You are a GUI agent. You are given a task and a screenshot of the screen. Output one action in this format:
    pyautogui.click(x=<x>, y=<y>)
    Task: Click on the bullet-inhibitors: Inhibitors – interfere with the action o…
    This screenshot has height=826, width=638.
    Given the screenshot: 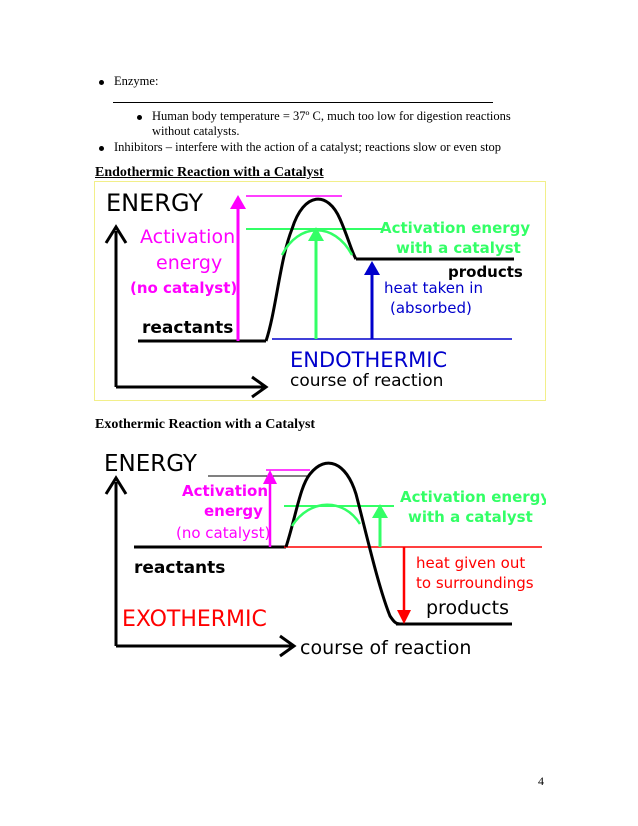 What is the action you would take?
    pyautogui.click(x=308, y=147)
    